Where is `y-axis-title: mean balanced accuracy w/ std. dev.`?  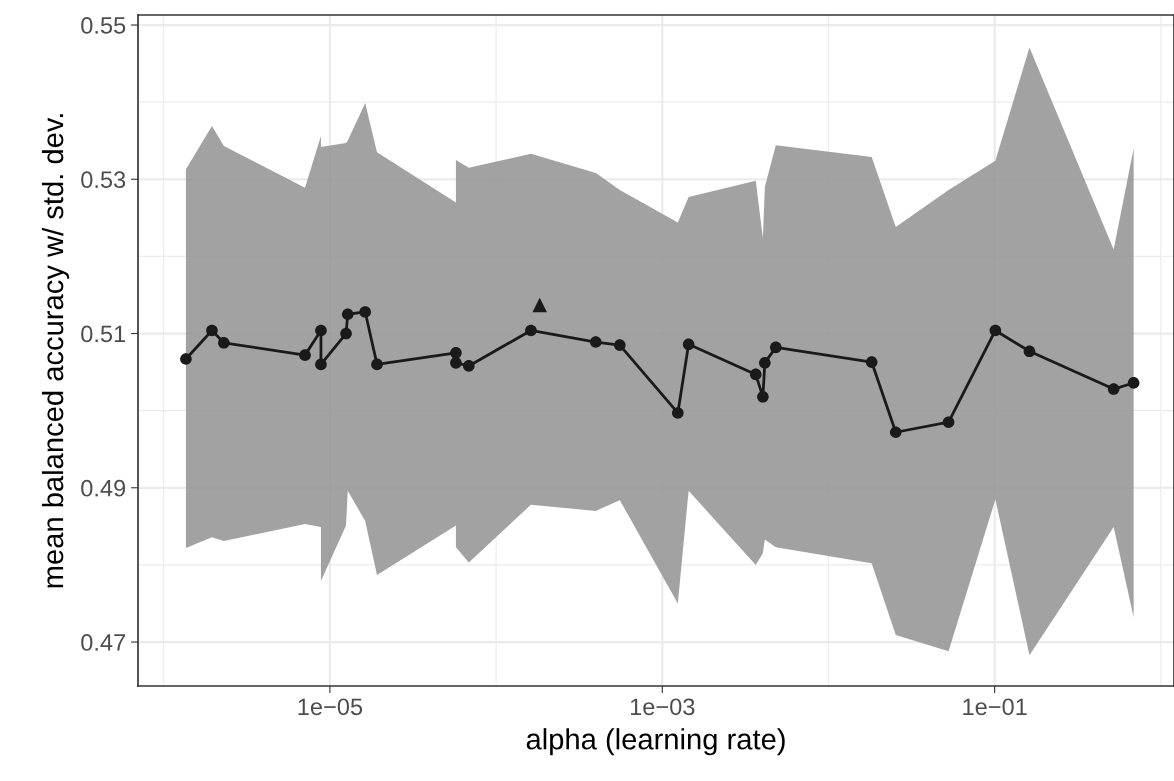 y-axis-title: mean balanced accuracy w/ std. dev. is located at coordinates (55, 351).